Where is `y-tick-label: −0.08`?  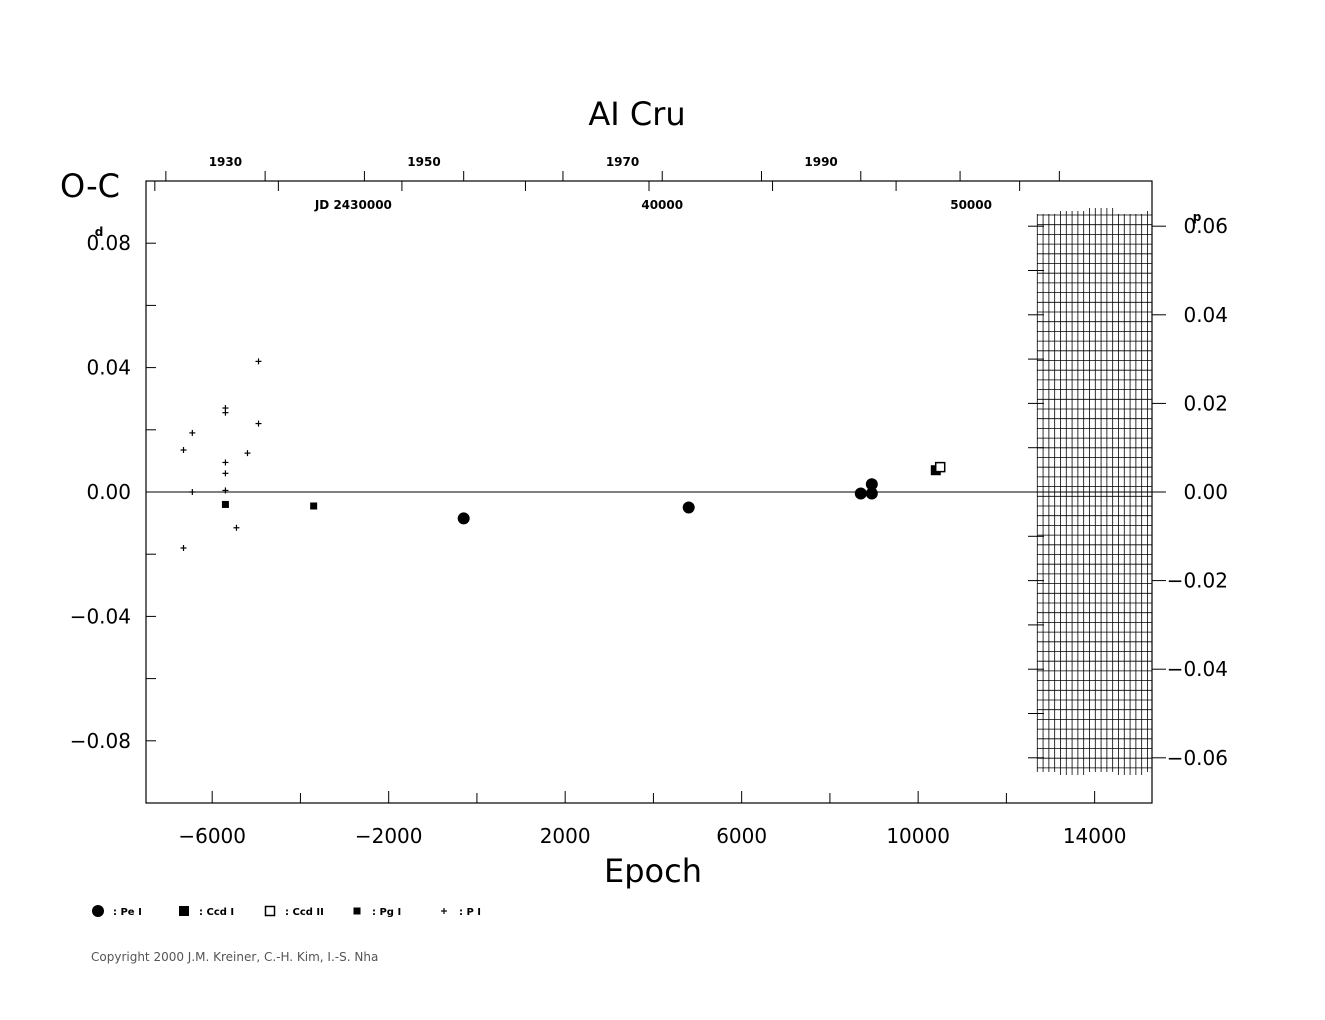
y-tick-label: −0.08 is located at coordinates (100, 741).